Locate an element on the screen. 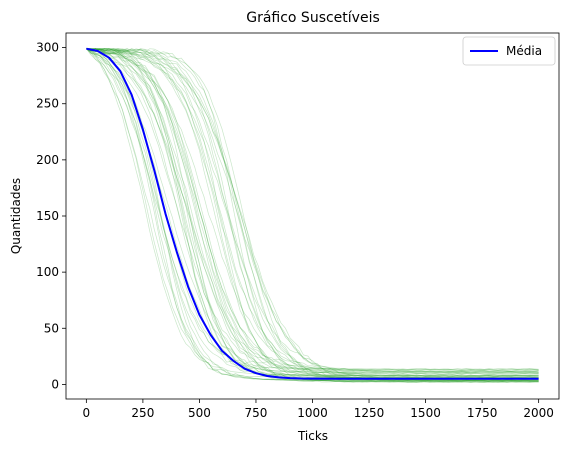 The image size is (571, 453). y-tick-label: 250 is located at coordinates (47, 104).